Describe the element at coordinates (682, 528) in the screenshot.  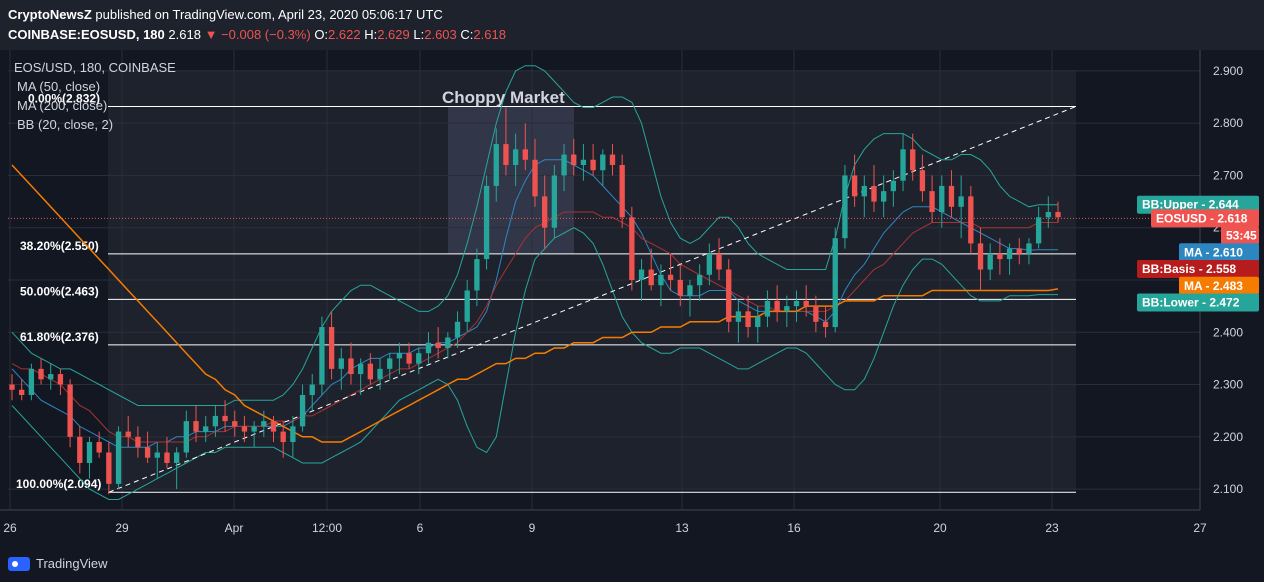
I see `x-tick-label: 13` at that location.